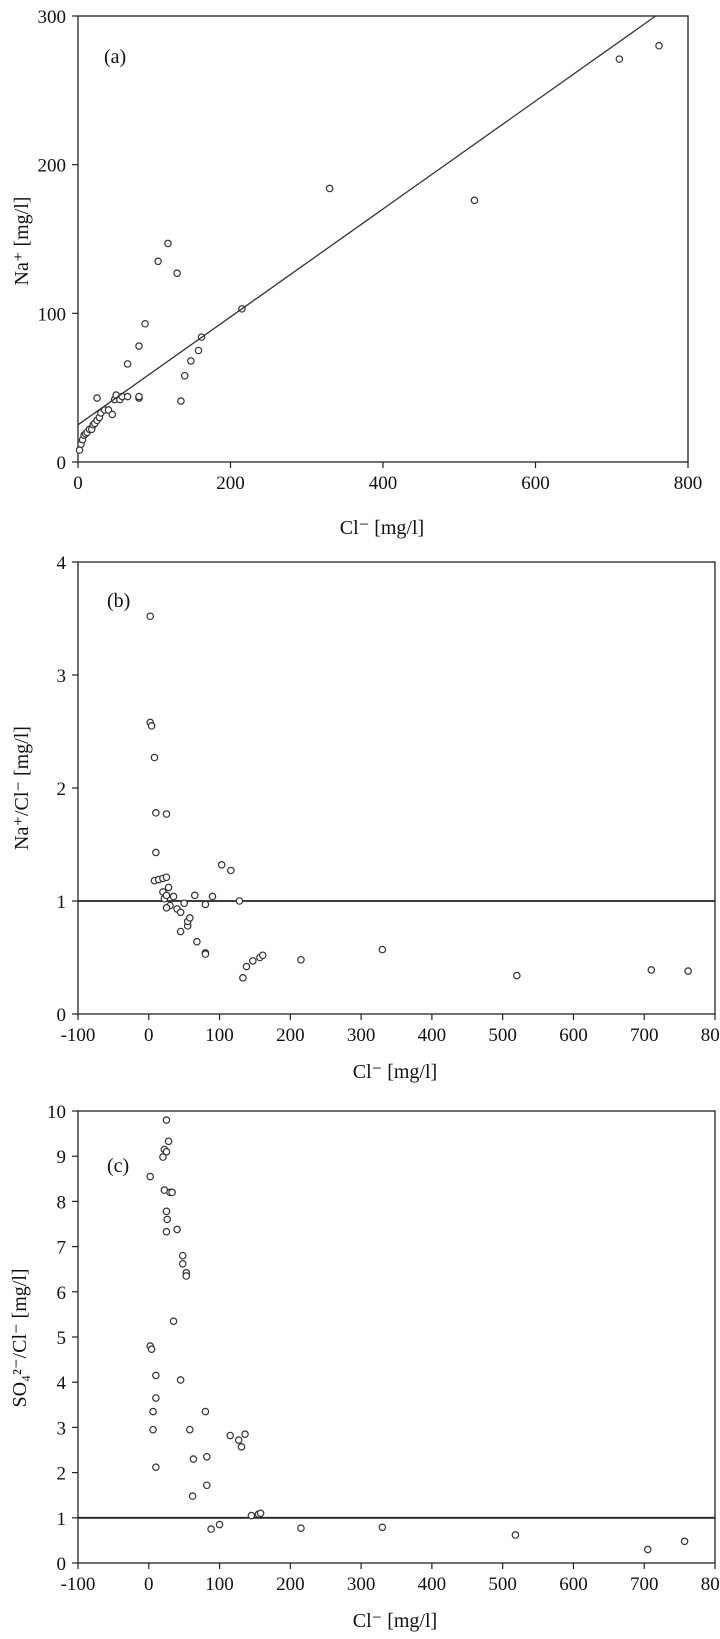 The image size is (720, 1639). What do you see at coordinates (62, 1157) in the screenshot?
I see `y-tick-label: 9` at bounding box center [62, 1157].